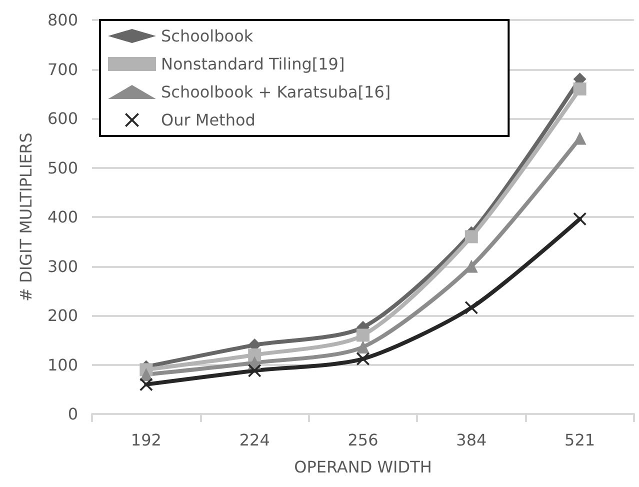 The height and width of the screenshot is (487, 639). What do you see at coordinates (62, 315) in the screenshot?
I see `y-tick-label: 200` at bounding box center [62, 315].